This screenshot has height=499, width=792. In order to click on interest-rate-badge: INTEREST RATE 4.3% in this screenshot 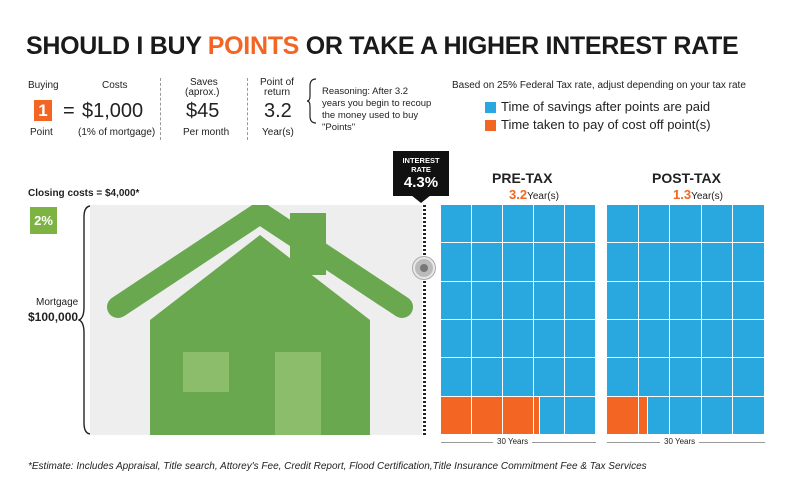, I will do `click(421, 173)`.